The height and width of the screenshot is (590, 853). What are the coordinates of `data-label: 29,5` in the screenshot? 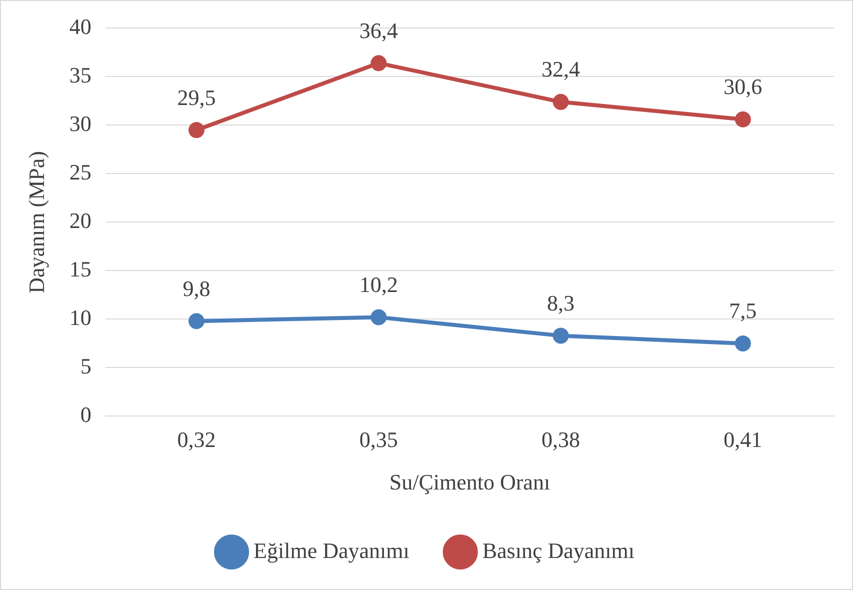 It's located at (196, 97).